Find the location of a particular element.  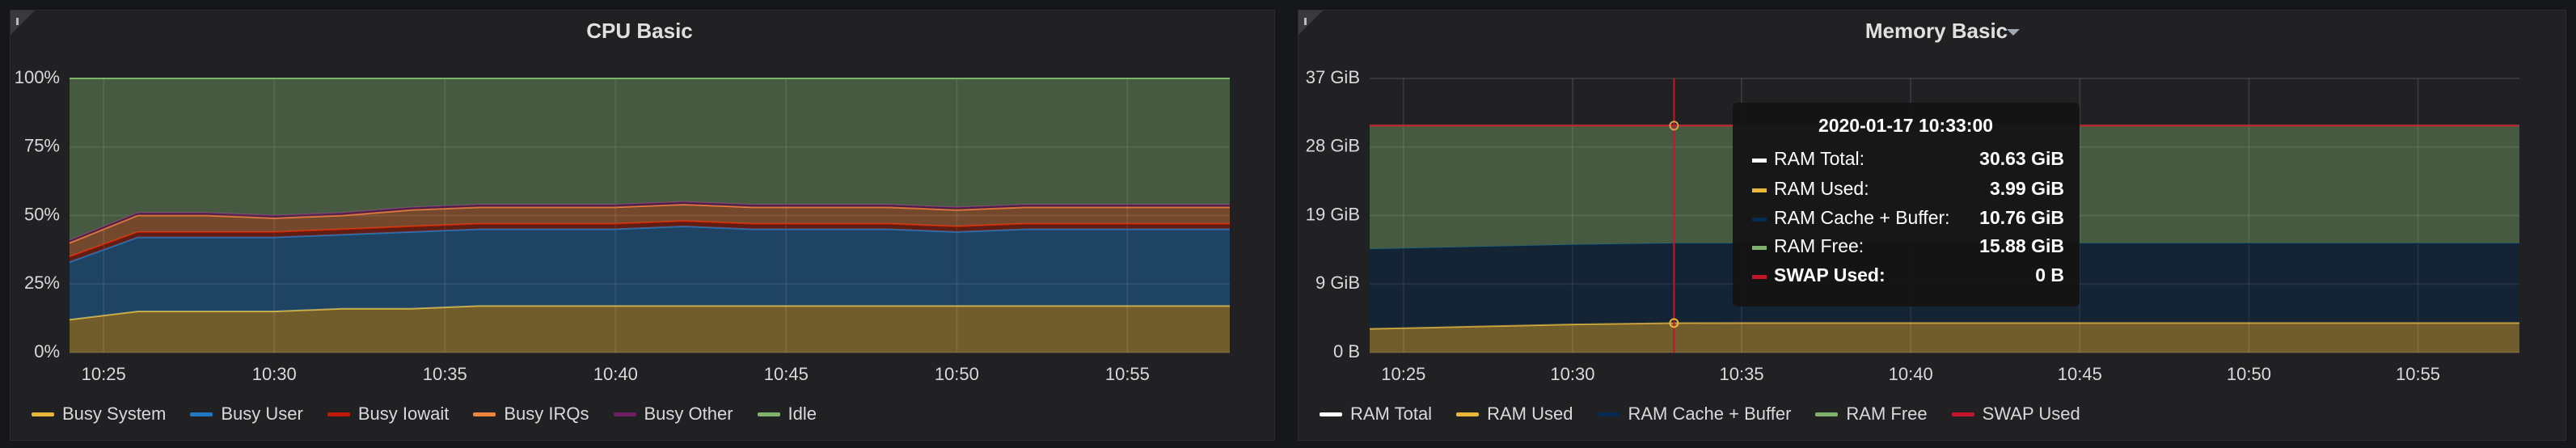

legend-label: Busy System is located at coordinates (114, 414).